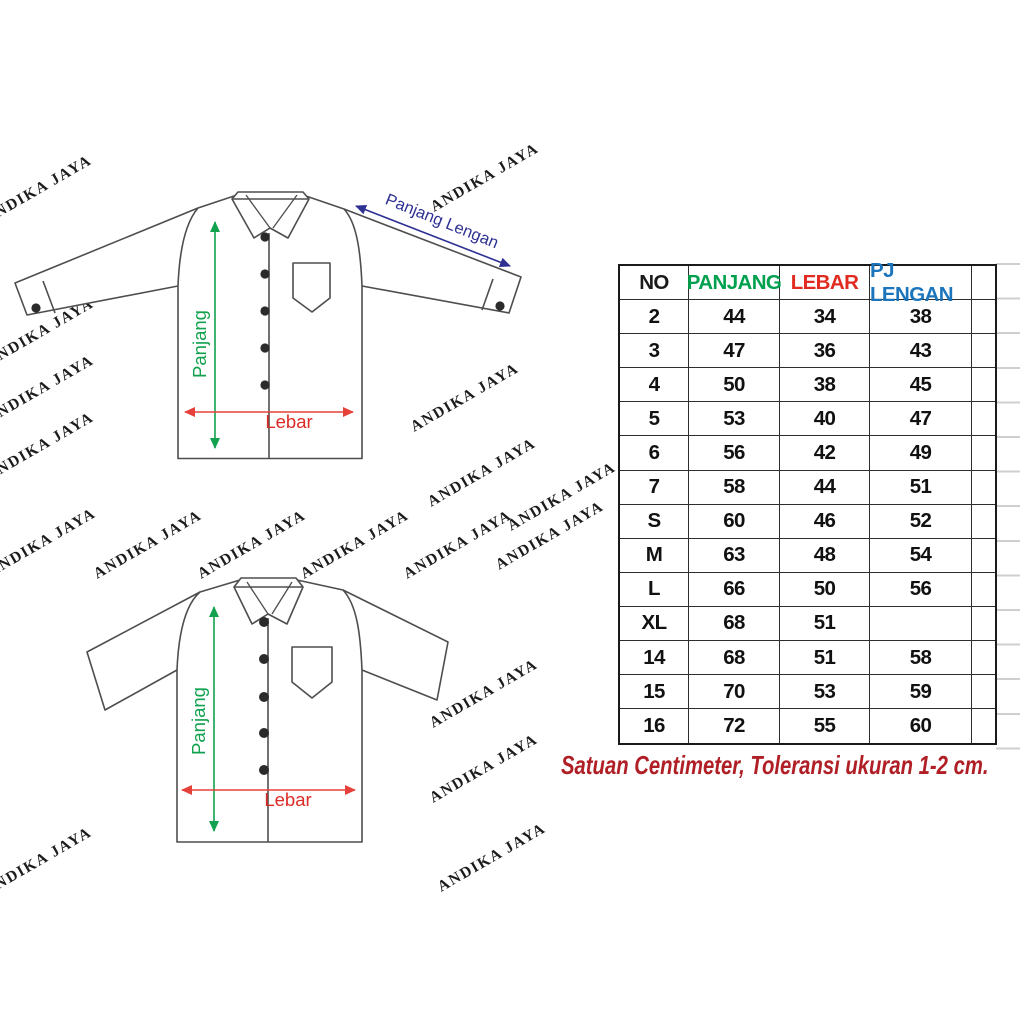  Describe the element at coordinates (734, 726) in the screenshot. I see `table-cell: 72` at that location.